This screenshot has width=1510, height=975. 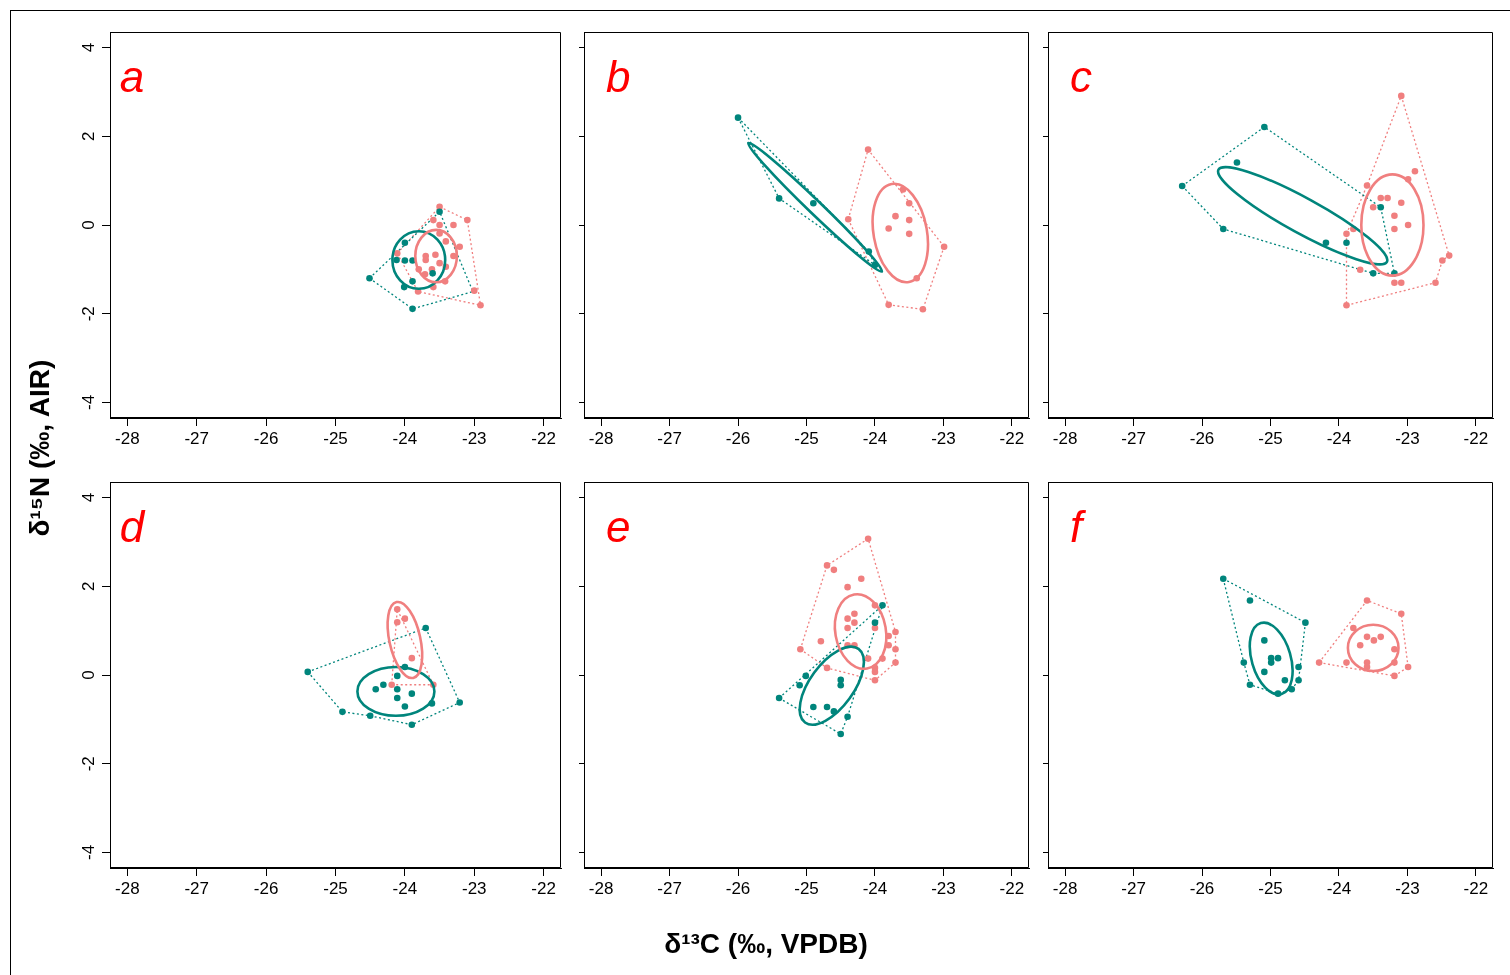 I want to click on text: e, so click(x=618, y=526).